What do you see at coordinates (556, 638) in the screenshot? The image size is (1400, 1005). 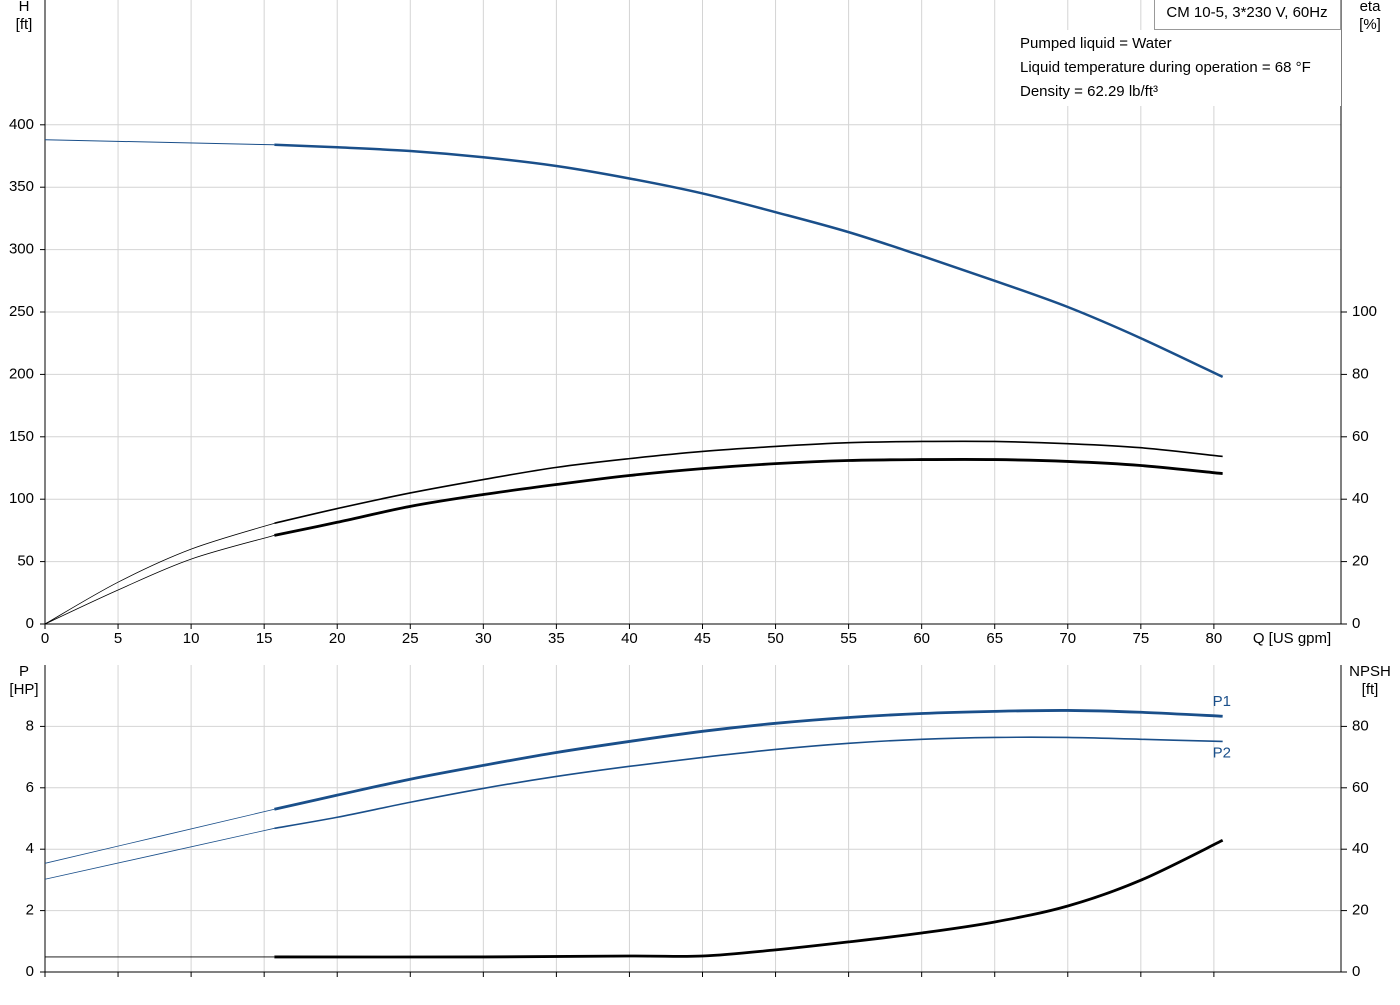 I see `x-tick-label: 35` at bounding box center [556, 638].